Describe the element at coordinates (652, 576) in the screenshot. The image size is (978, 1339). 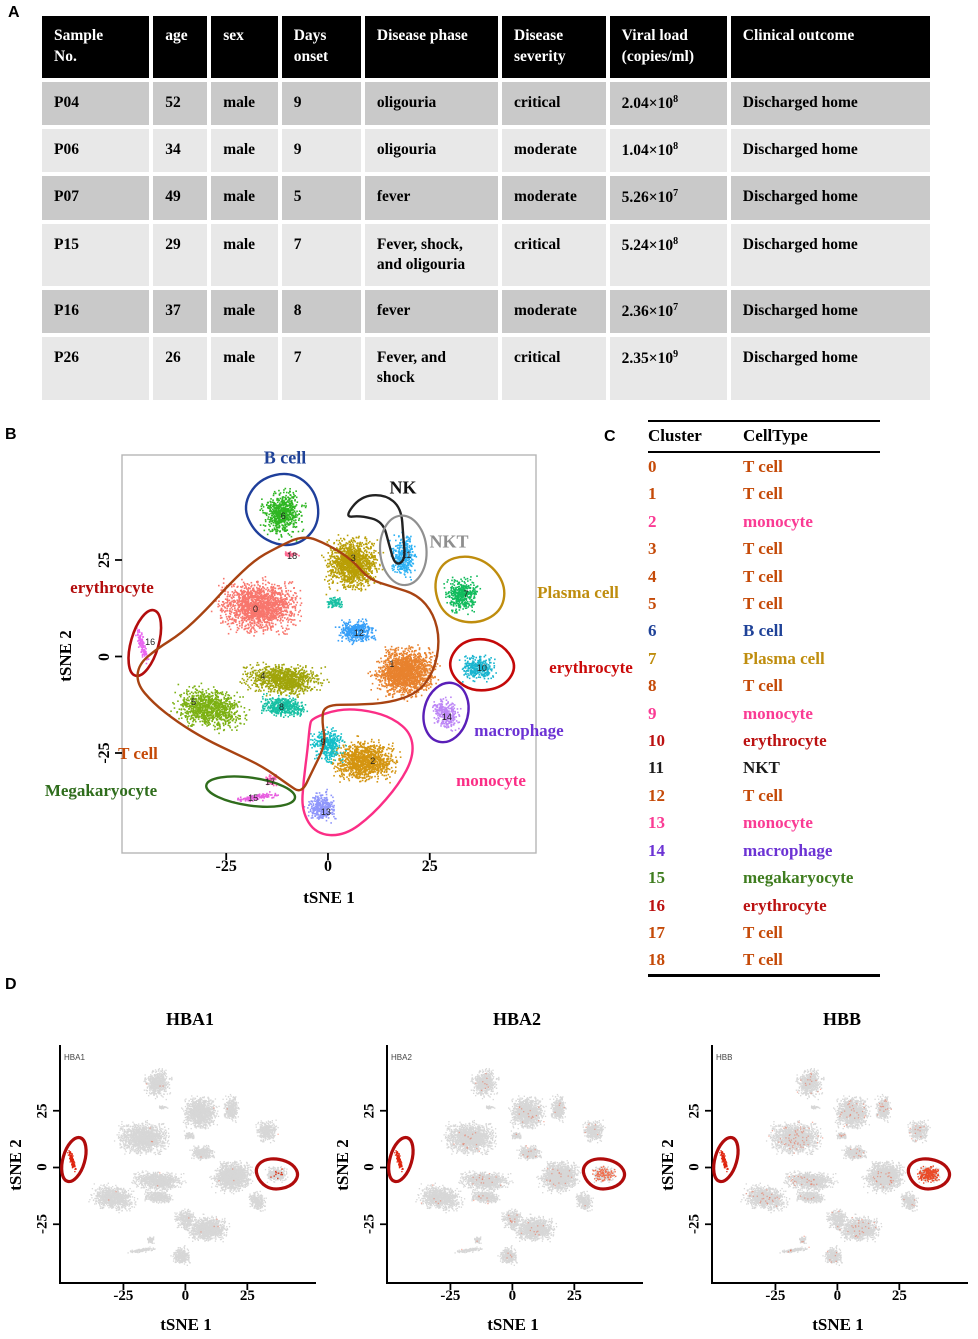
I see `cluster-id-cell: 4` at that location.